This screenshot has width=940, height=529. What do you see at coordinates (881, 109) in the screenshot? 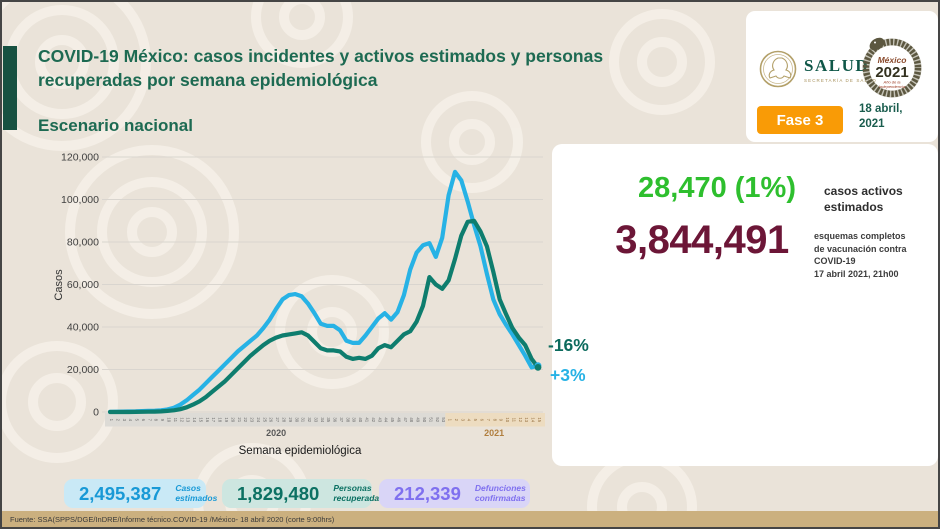
I see `report-date-line1: 18 abril,` at bounding box center [881, 109].